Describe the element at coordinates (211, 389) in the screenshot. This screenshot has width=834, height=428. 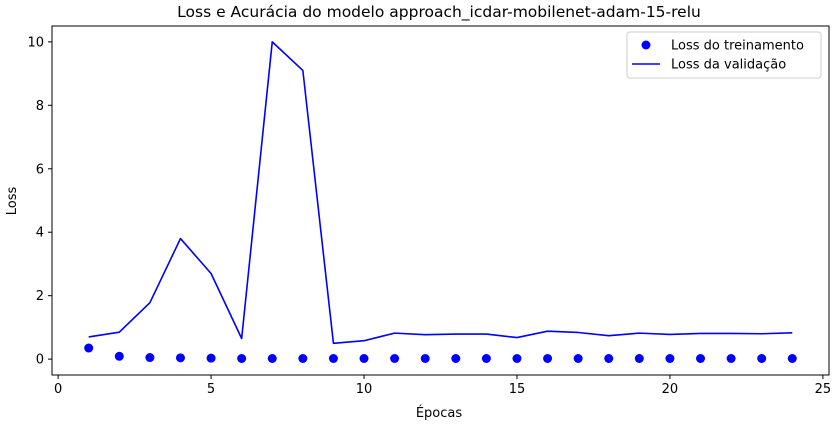
I see `x-tick-label: 5` at that location.